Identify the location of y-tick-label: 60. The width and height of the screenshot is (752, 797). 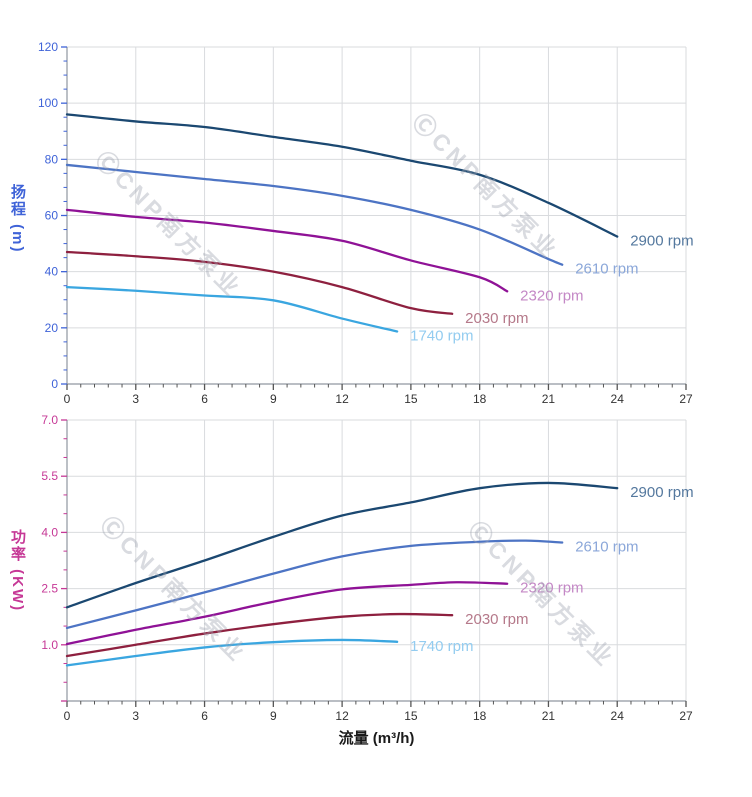
(52, 216).